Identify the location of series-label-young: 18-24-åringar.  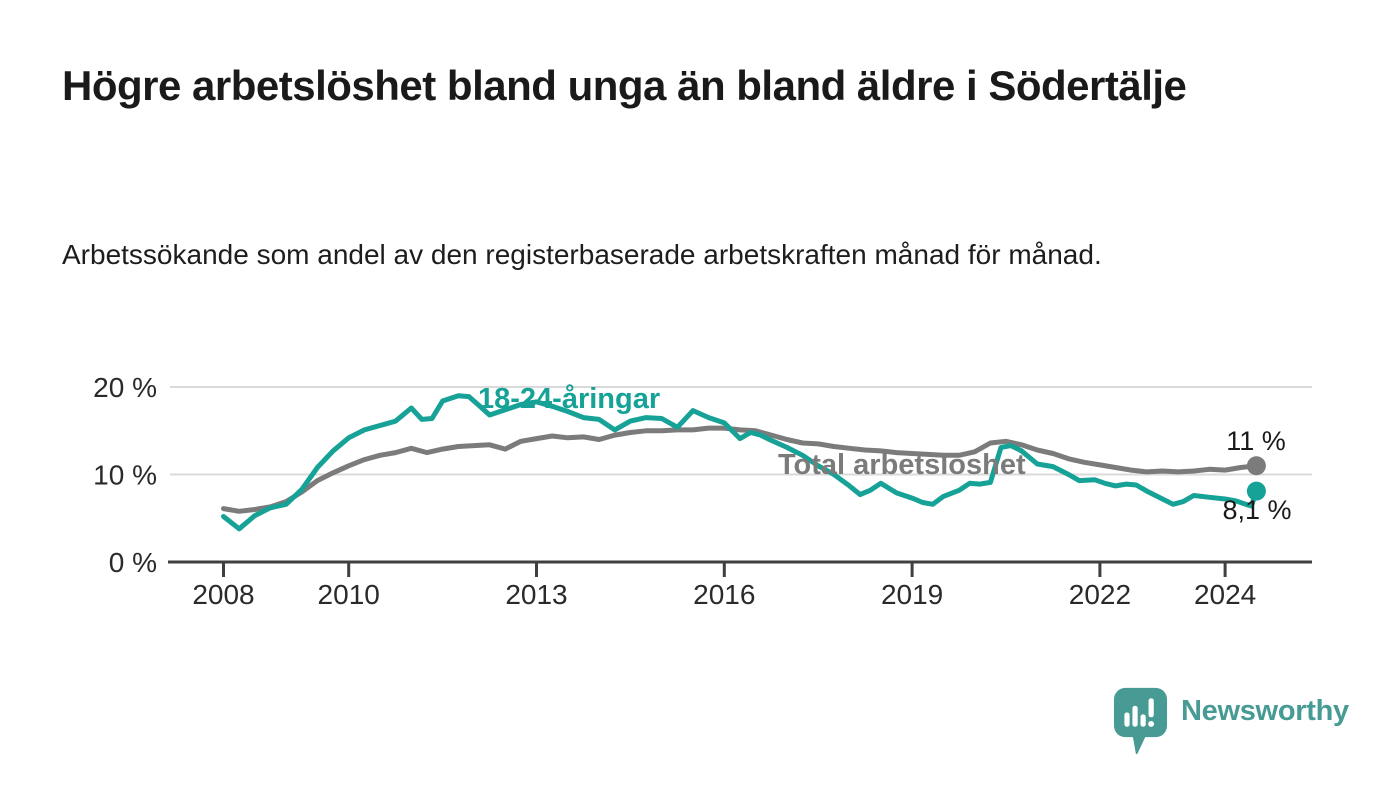
(569, 399).